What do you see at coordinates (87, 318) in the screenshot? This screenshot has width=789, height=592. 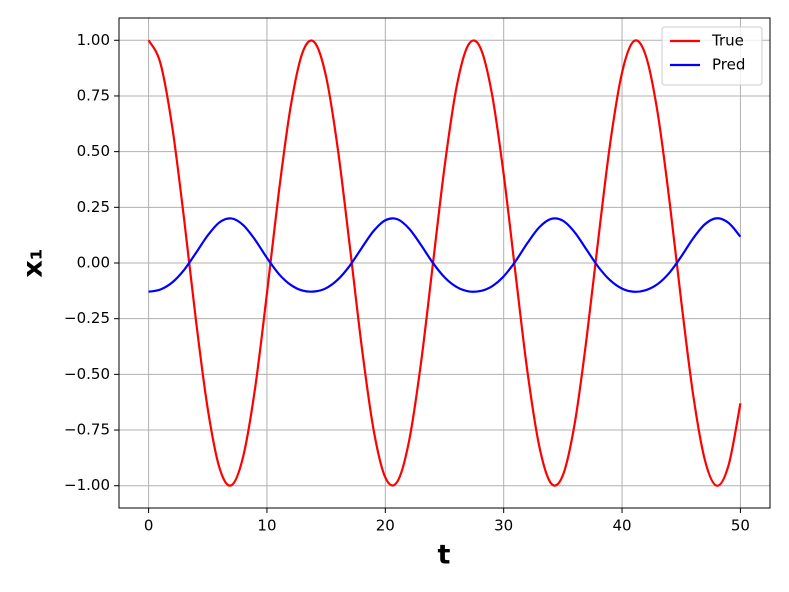 I see `y-tick-label: −0.25` at bounding box center [87, 318].